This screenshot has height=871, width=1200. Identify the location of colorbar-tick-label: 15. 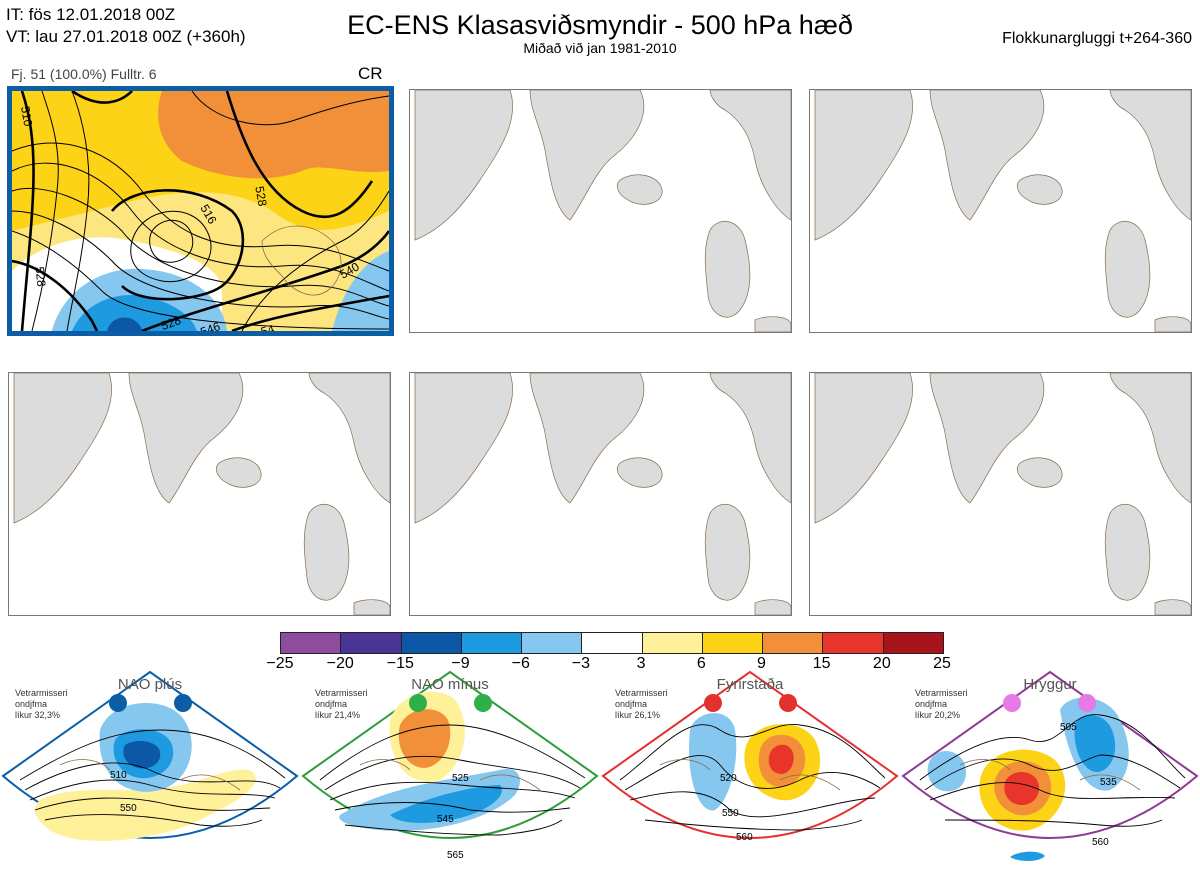
(821, 663).